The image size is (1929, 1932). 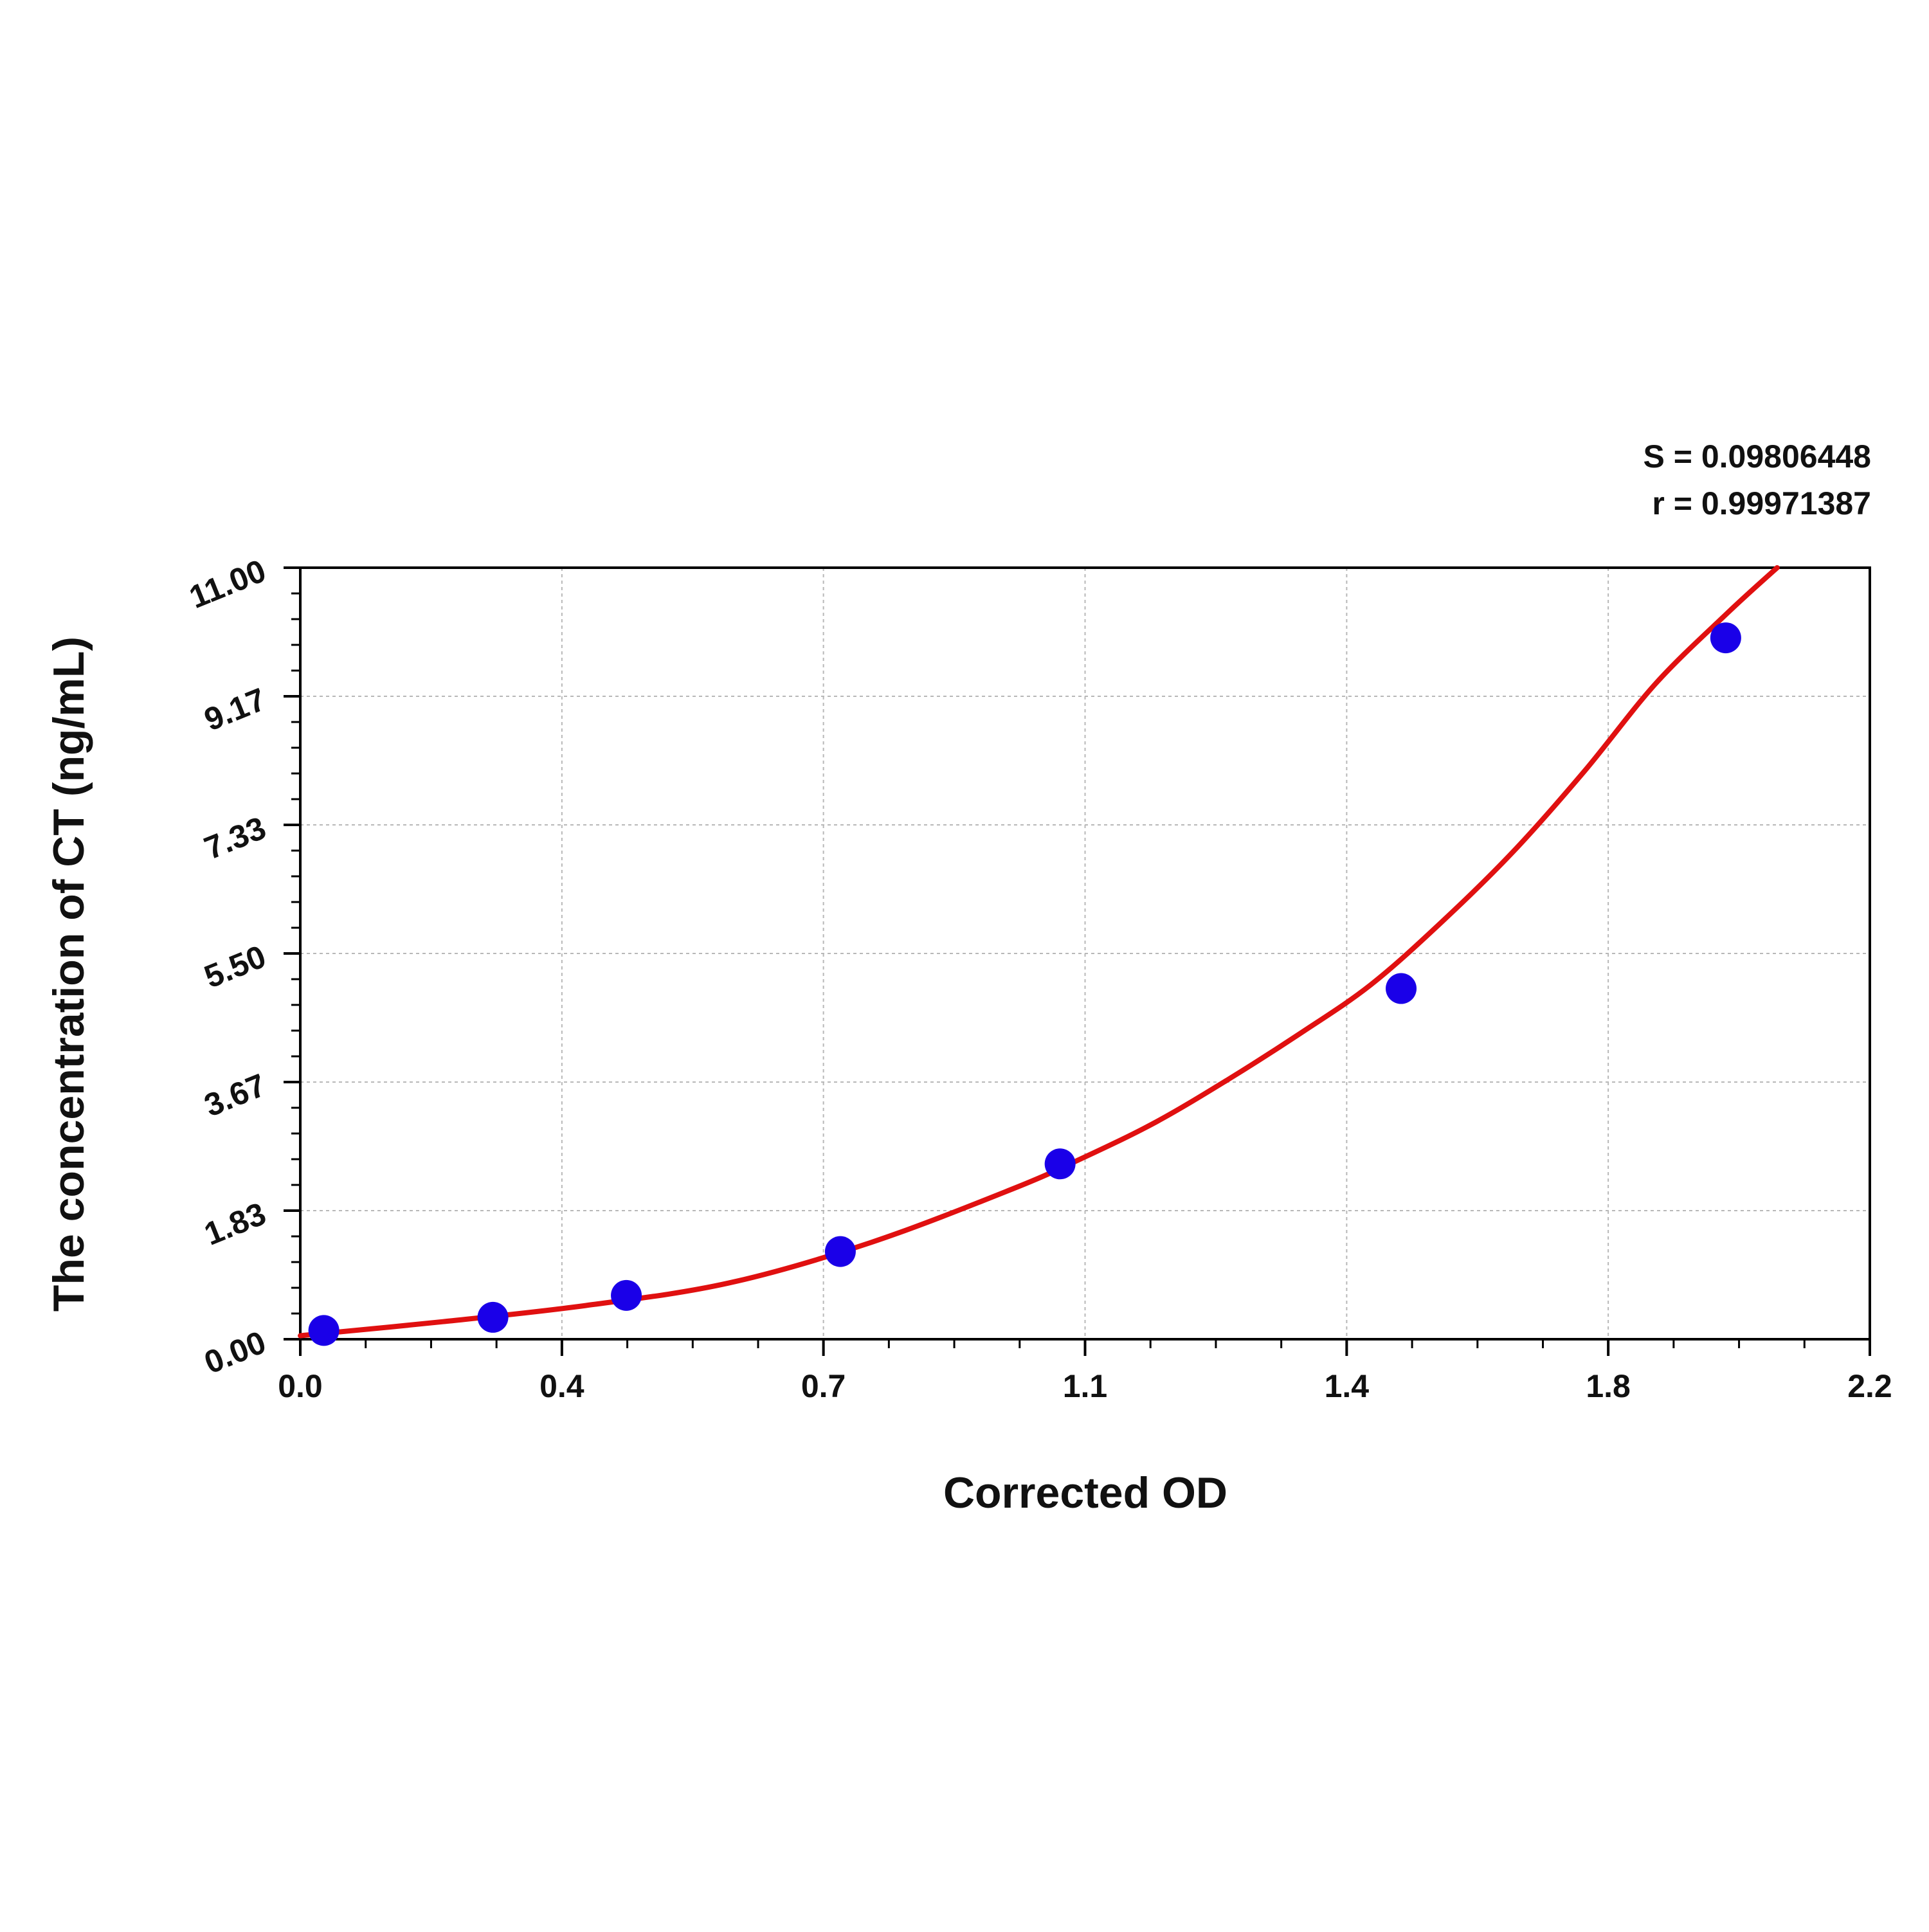 What do you see at coordinates (235, 837) in the screenshot?
I see `y-tick-label: 7.33` at bounding box center [235, 837].